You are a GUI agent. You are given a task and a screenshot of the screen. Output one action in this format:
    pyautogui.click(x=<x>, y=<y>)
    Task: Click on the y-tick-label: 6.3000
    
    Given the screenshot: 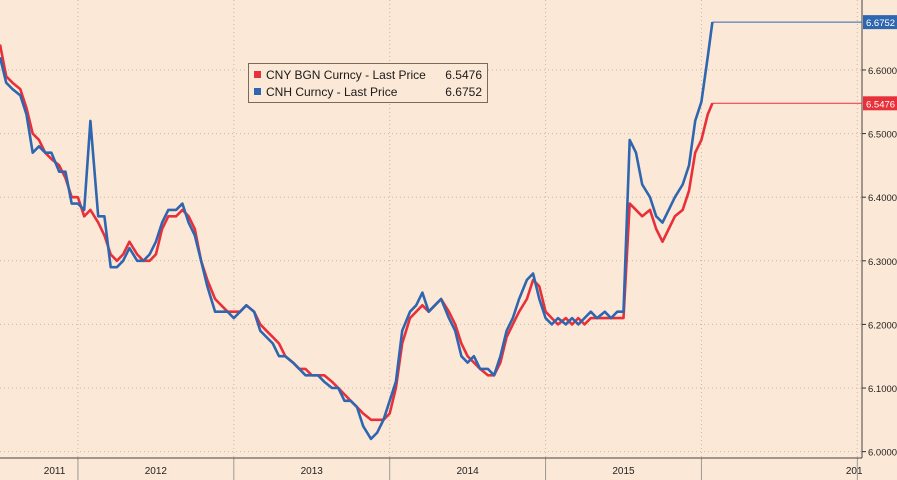 What is the action you would take?
    pyautogui.click(x=882, y=262)
    